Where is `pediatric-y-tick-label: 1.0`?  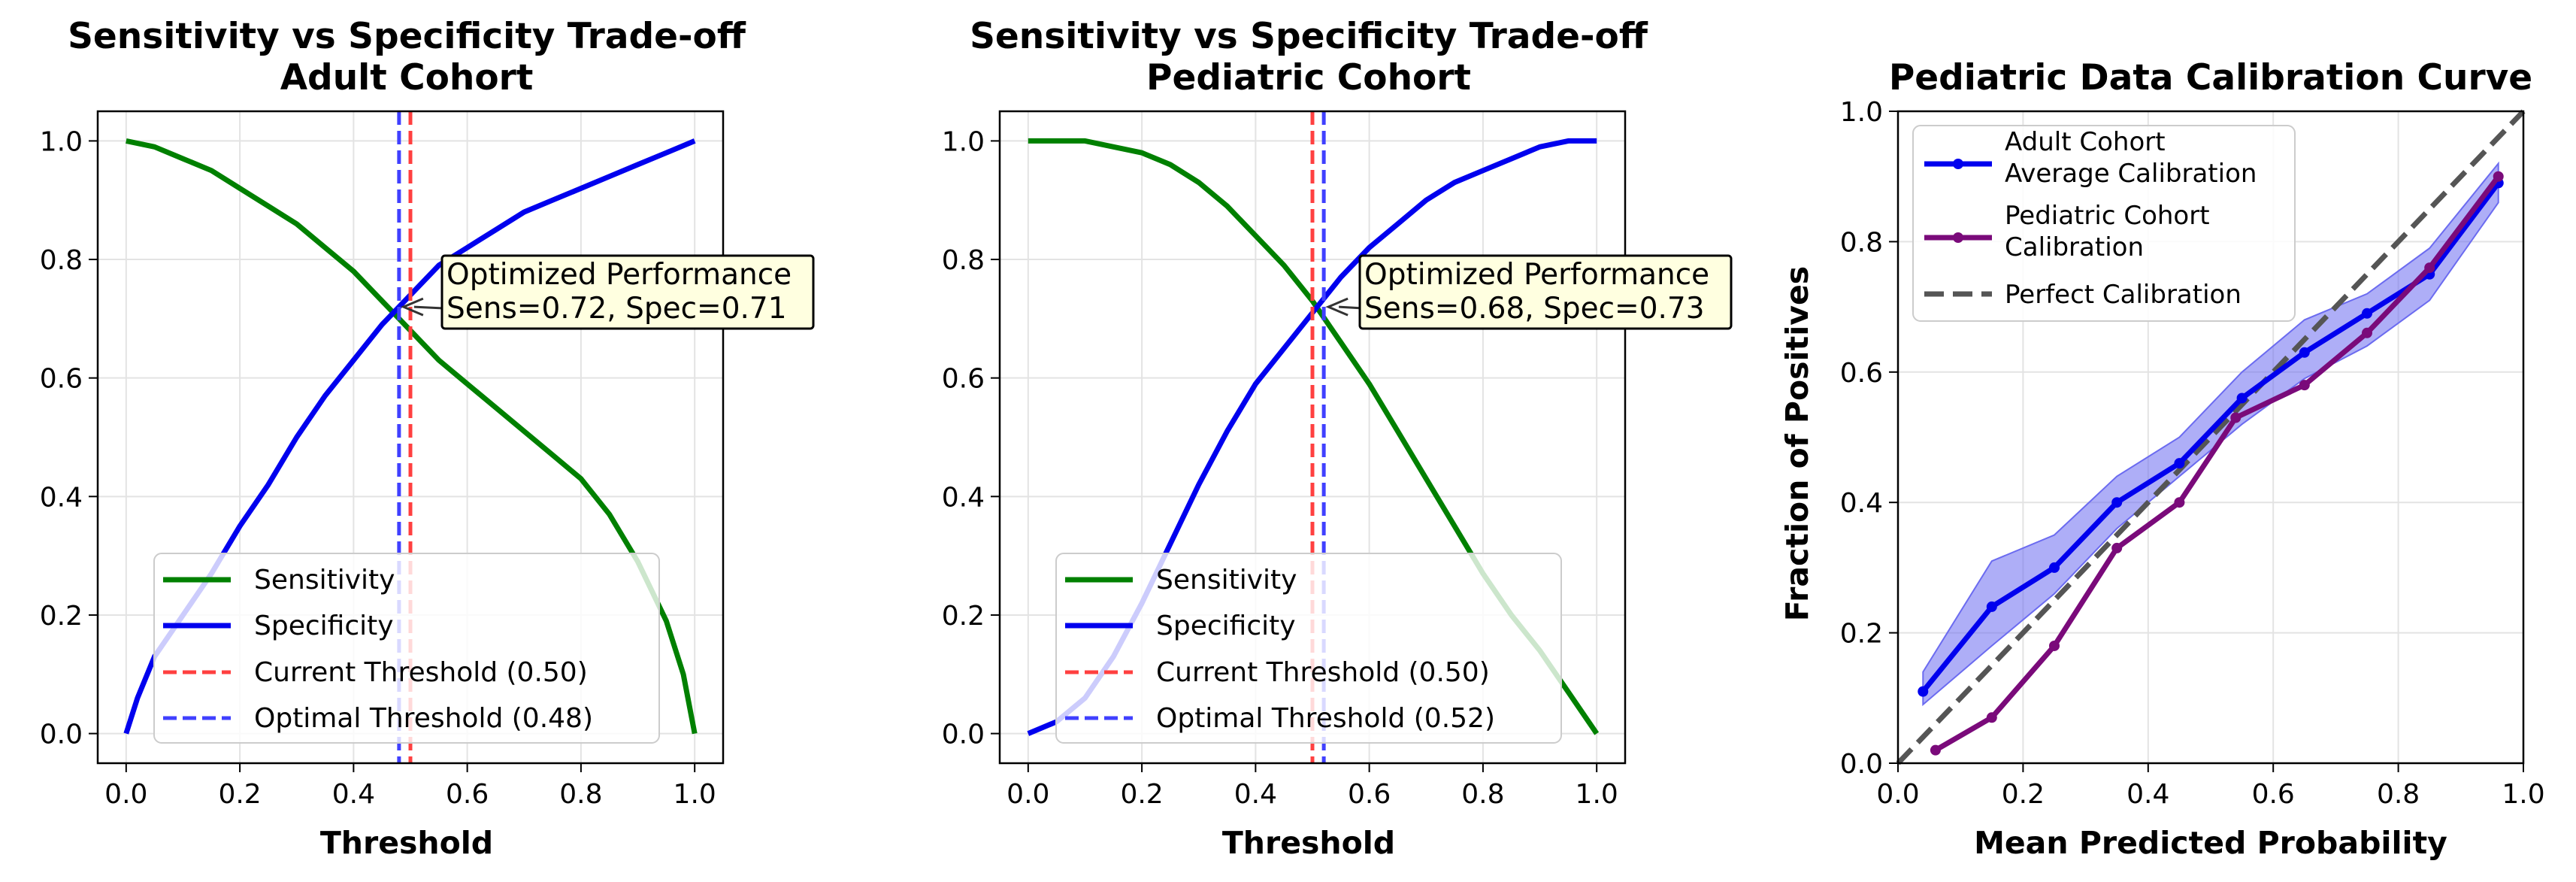 pediatric-y-tick-label: 1.0 is located at coordinates (963, 141).